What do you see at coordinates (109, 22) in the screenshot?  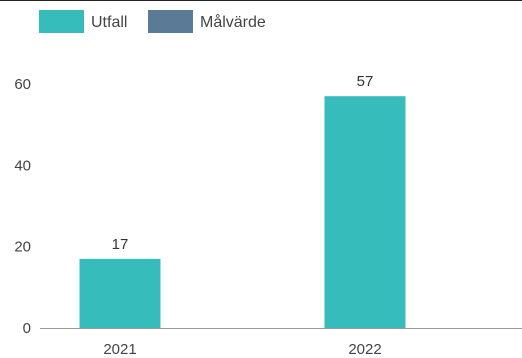 I see `legend-label-utfall: Utfall` at bounding box center [109, 22].